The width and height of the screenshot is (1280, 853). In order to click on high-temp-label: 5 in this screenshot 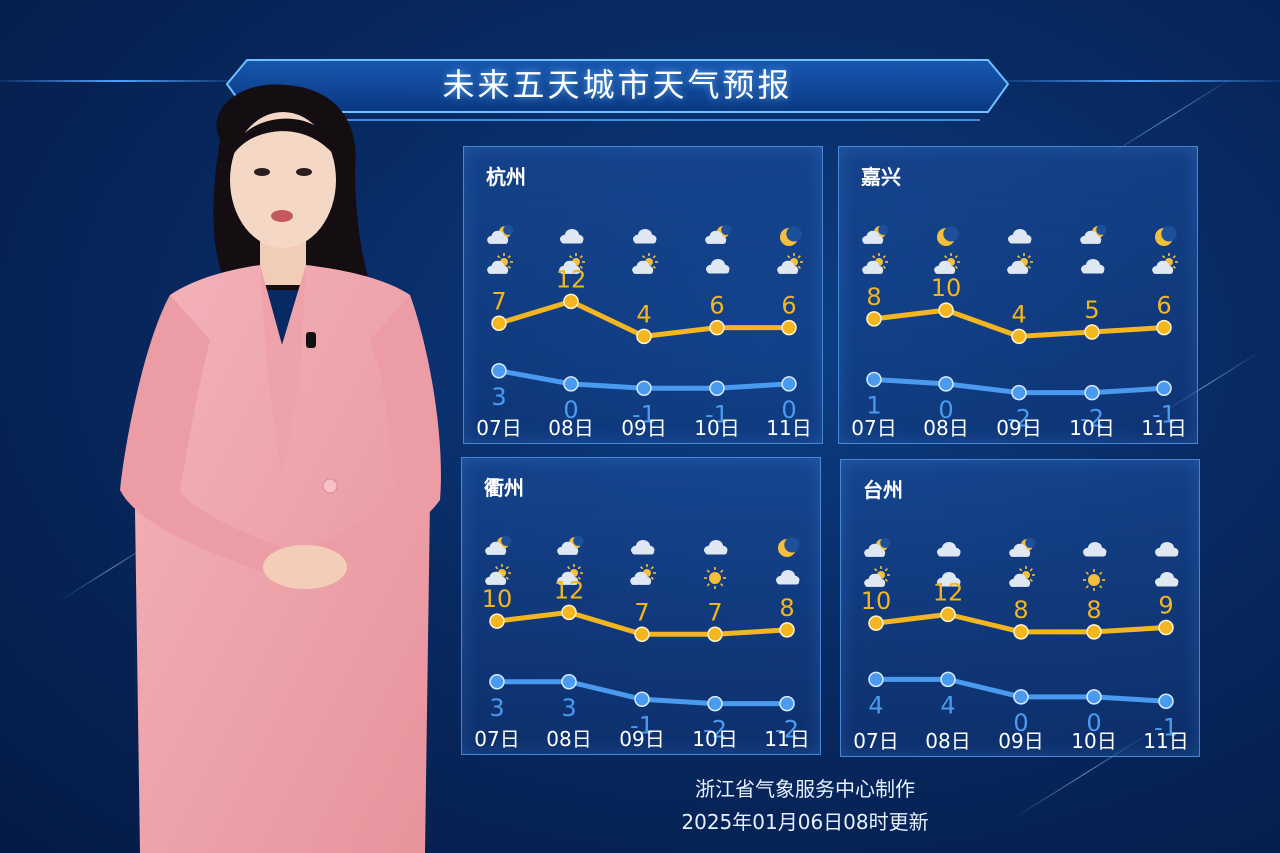, I will do `click(1091, 310)`.